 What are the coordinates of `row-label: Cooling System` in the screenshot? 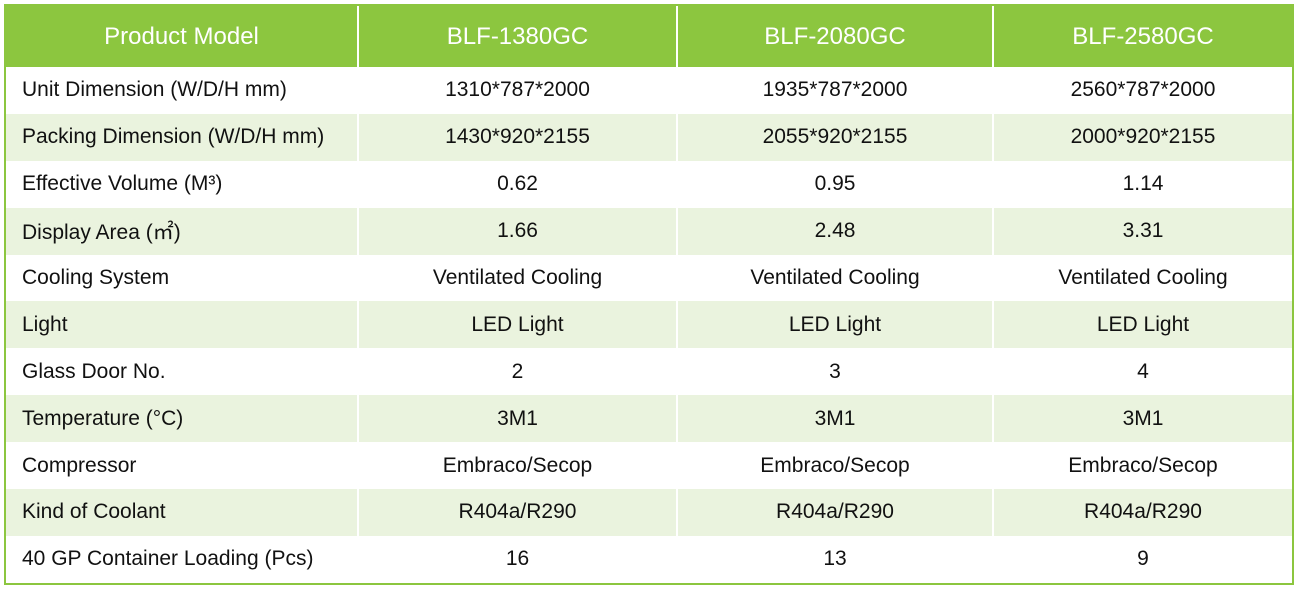 It's located at (96, 277).